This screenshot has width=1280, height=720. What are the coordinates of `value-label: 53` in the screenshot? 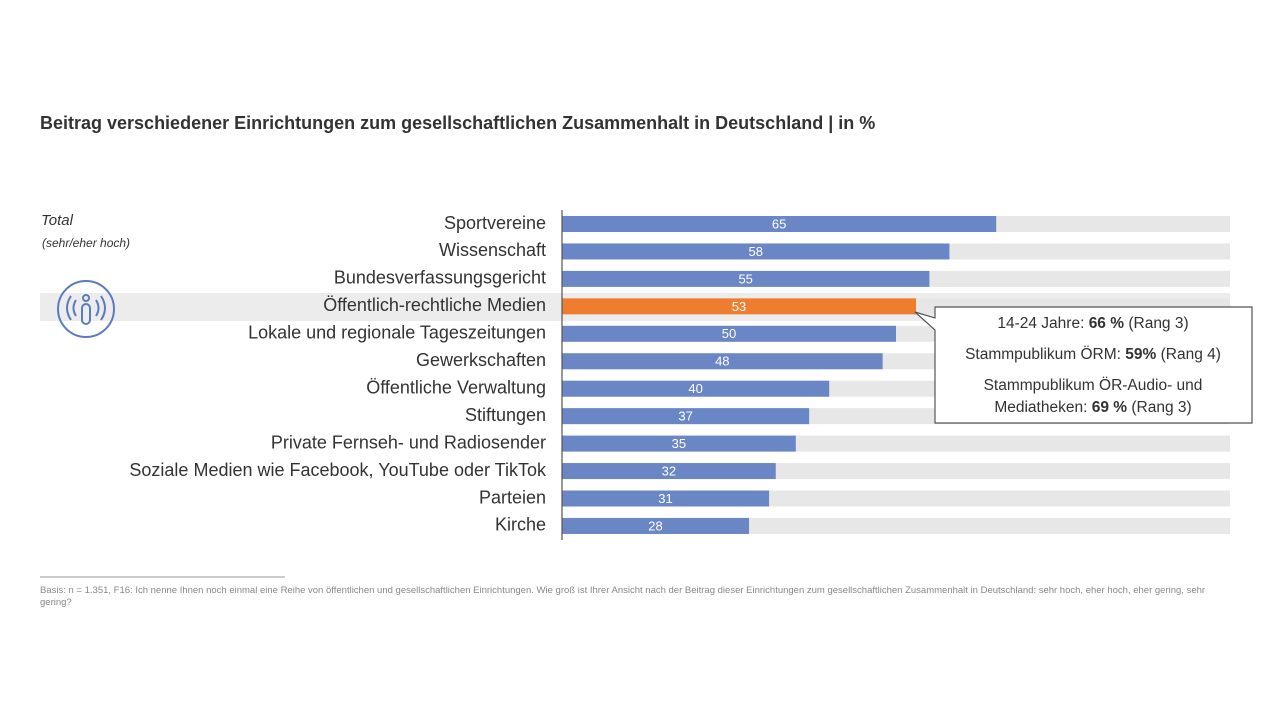 It's located at (739, 306).